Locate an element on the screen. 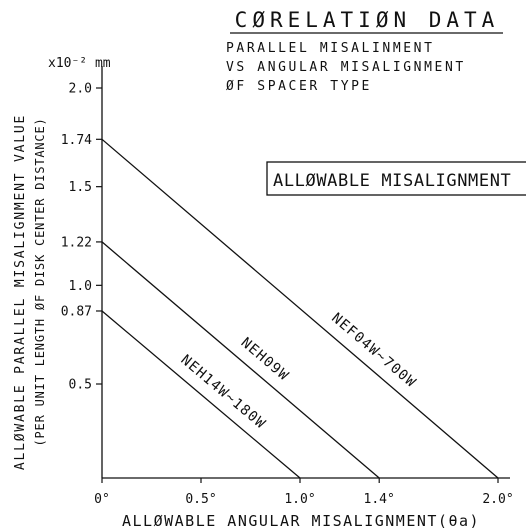  allowable-misalignment-box is located at coordinates (396, 178).